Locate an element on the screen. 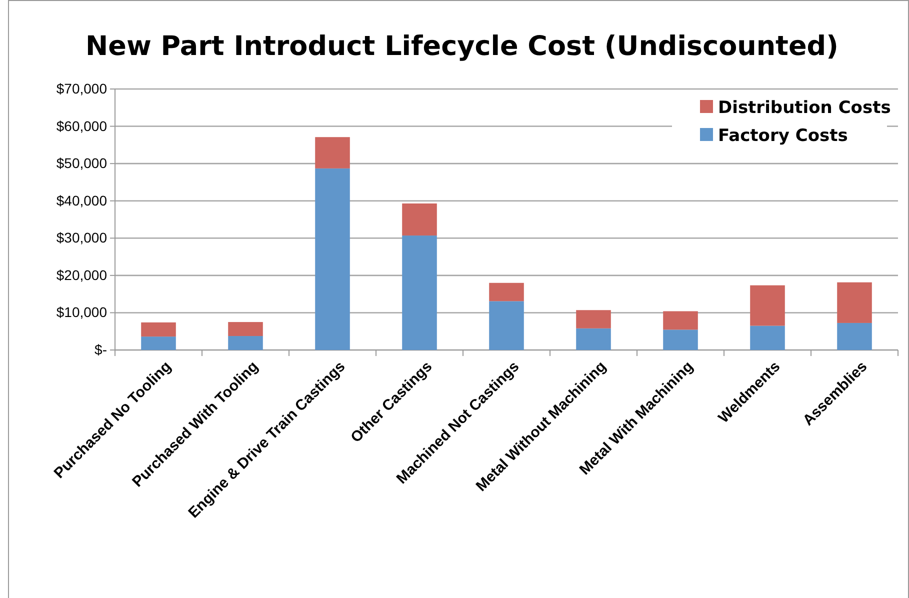 Image resolution: width=909 pixels, height=598 pixels. chart-title: New Part Introduct Lifecycle Cost (Undiscounted) is located at coordinates (462, 46).